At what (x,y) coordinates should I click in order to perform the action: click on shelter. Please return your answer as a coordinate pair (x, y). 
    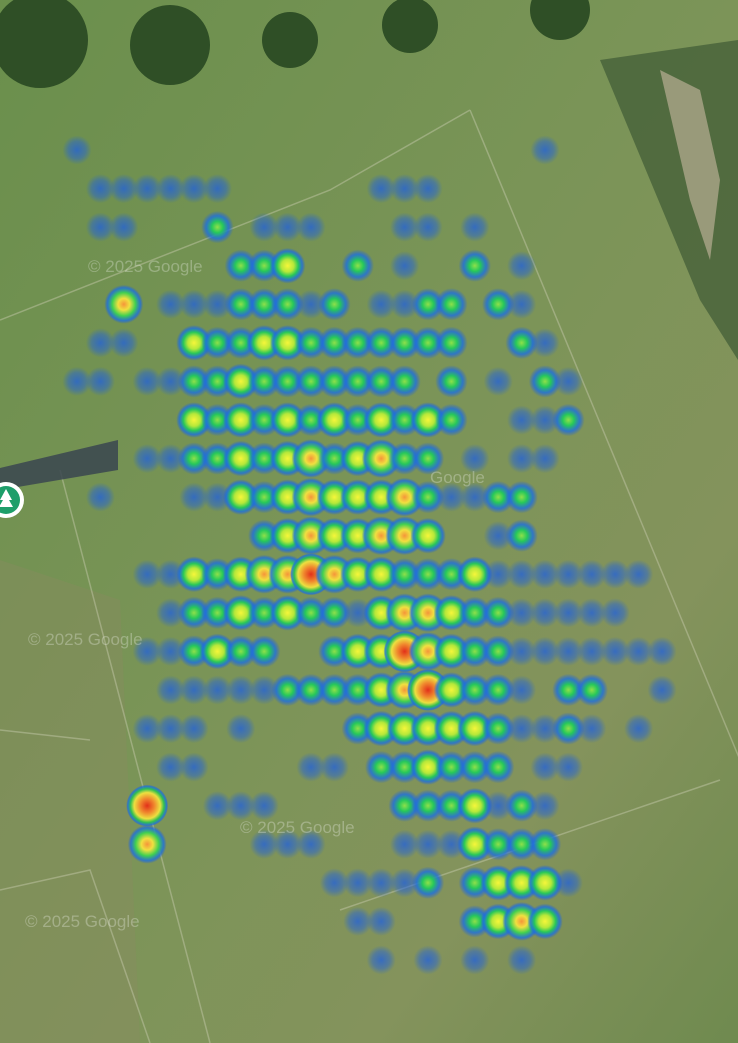
    Looking at the image, I should click on (59, 465).